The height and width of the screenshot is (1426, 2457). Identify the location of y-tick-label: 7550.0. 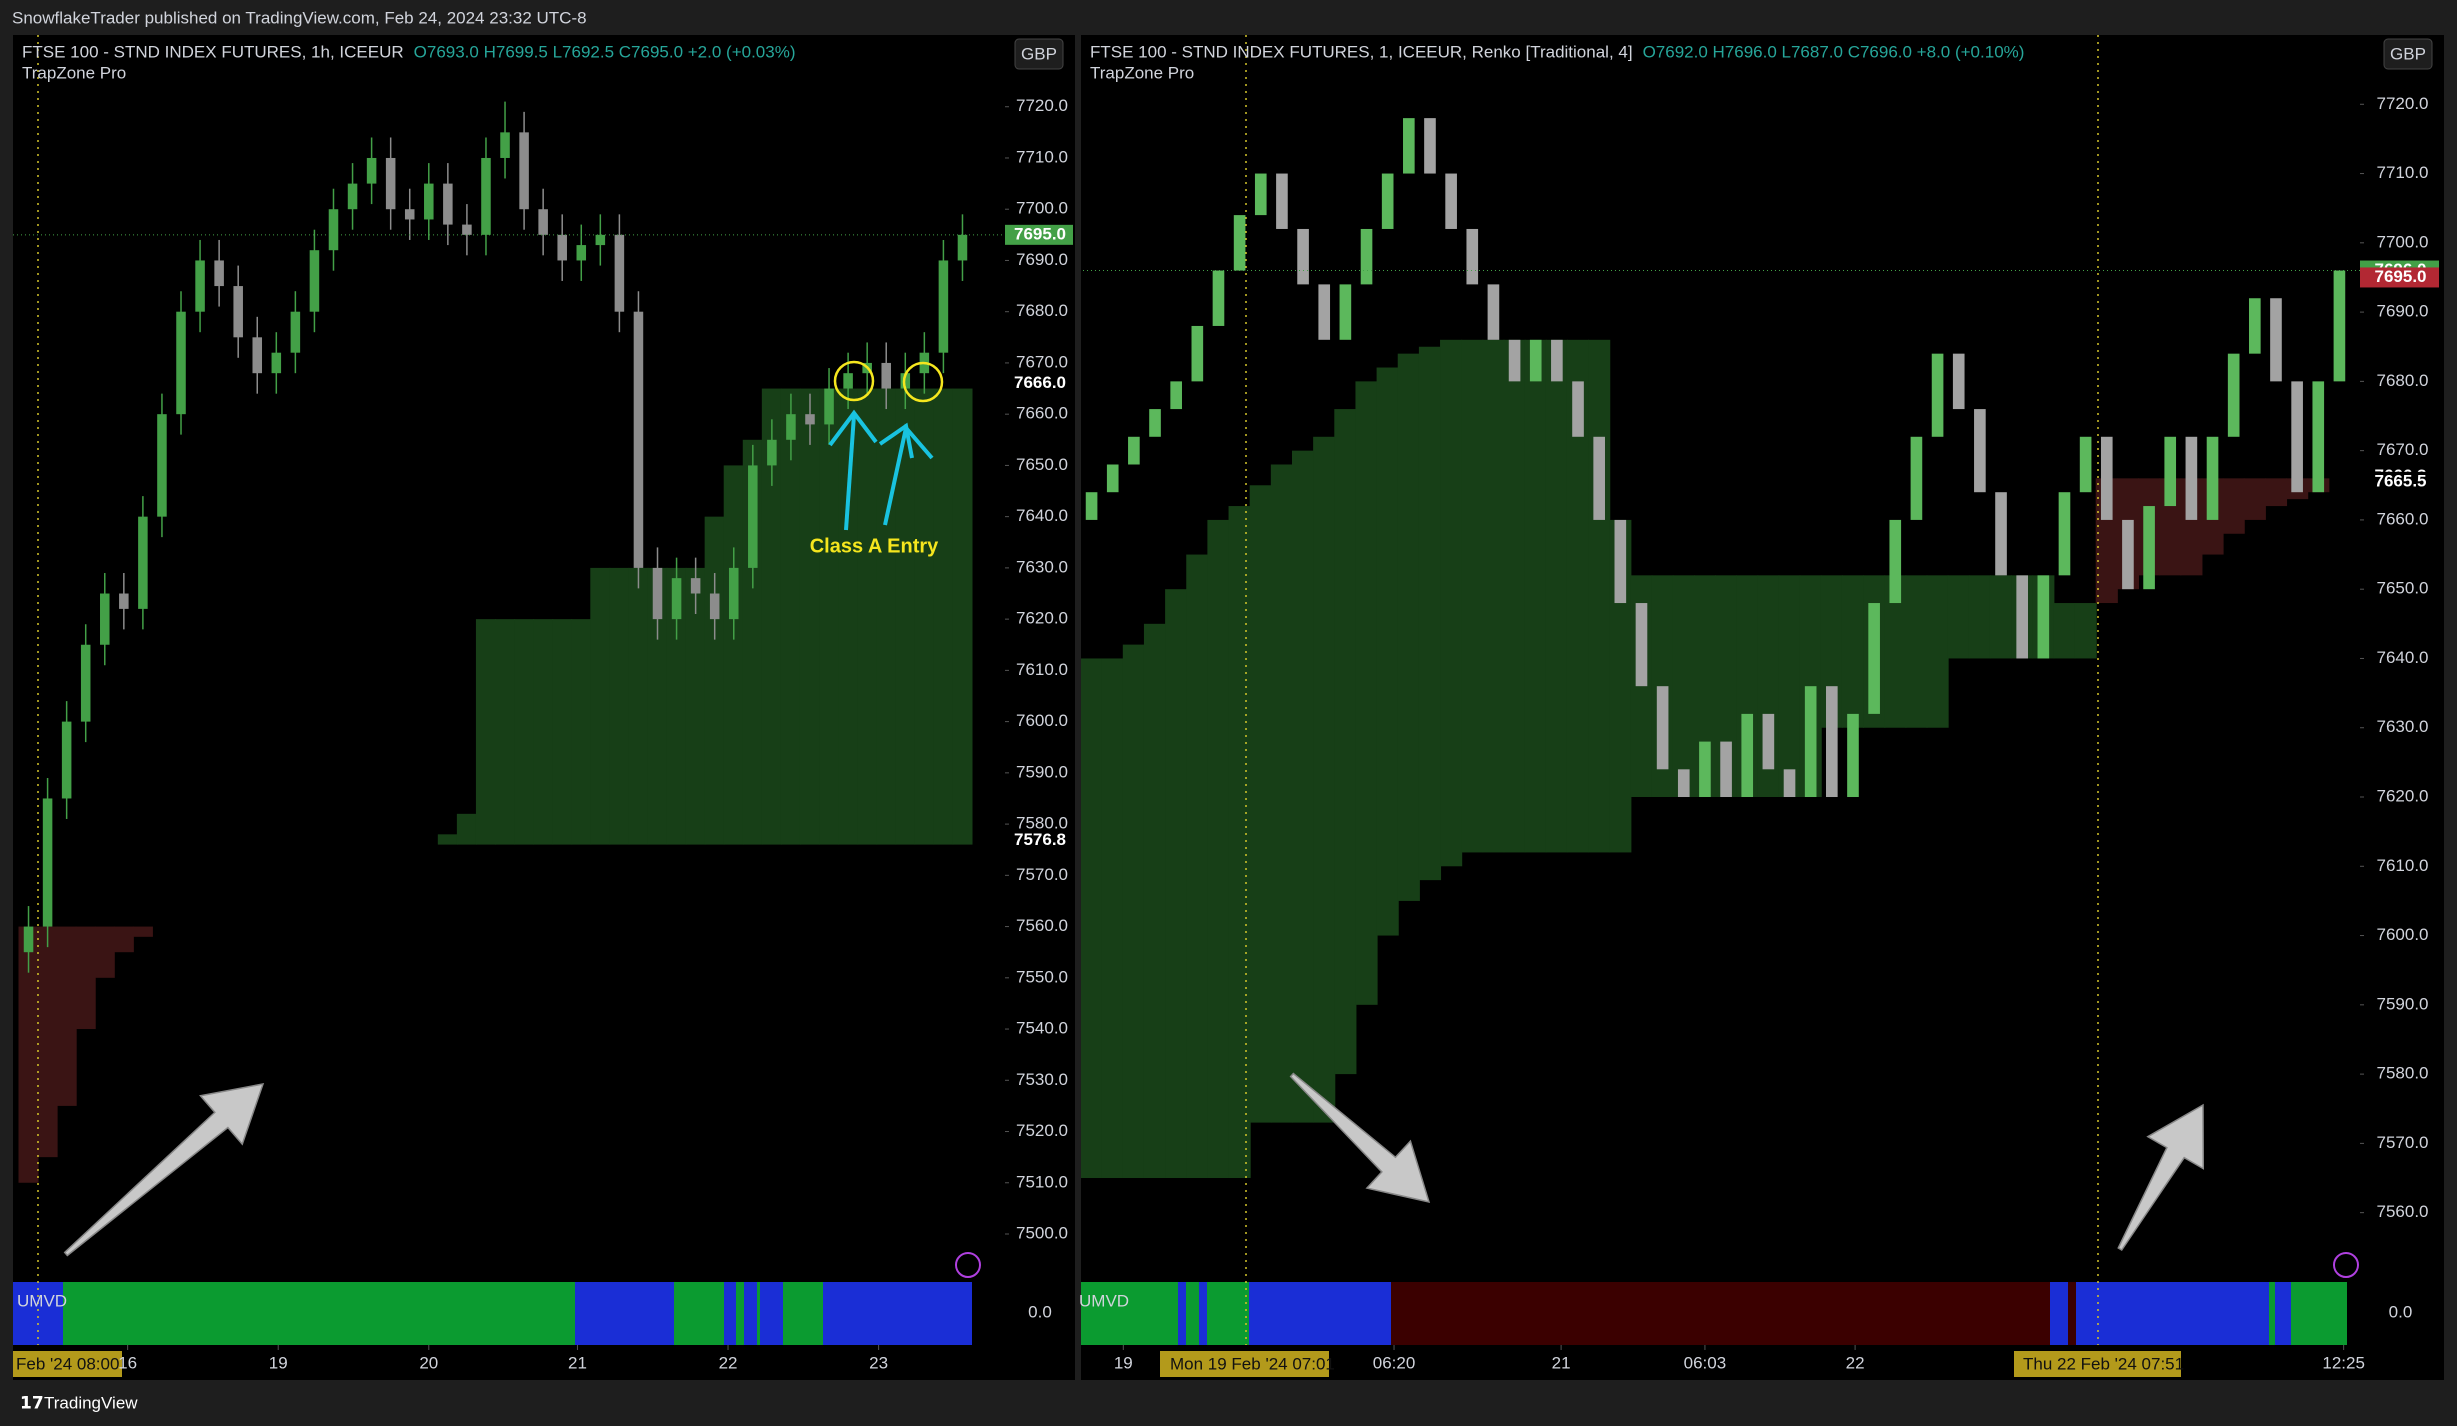
(1042, 976).